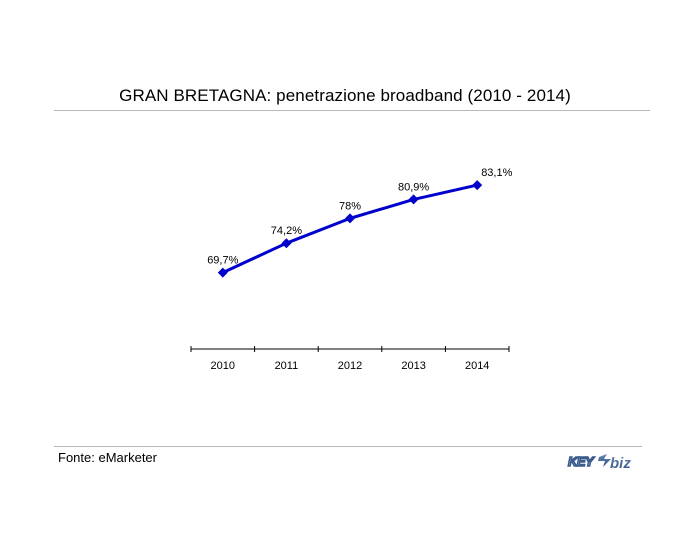 This screenshot has height=550, width=700. I want to click on svg-text: biz, so click(620, 463).